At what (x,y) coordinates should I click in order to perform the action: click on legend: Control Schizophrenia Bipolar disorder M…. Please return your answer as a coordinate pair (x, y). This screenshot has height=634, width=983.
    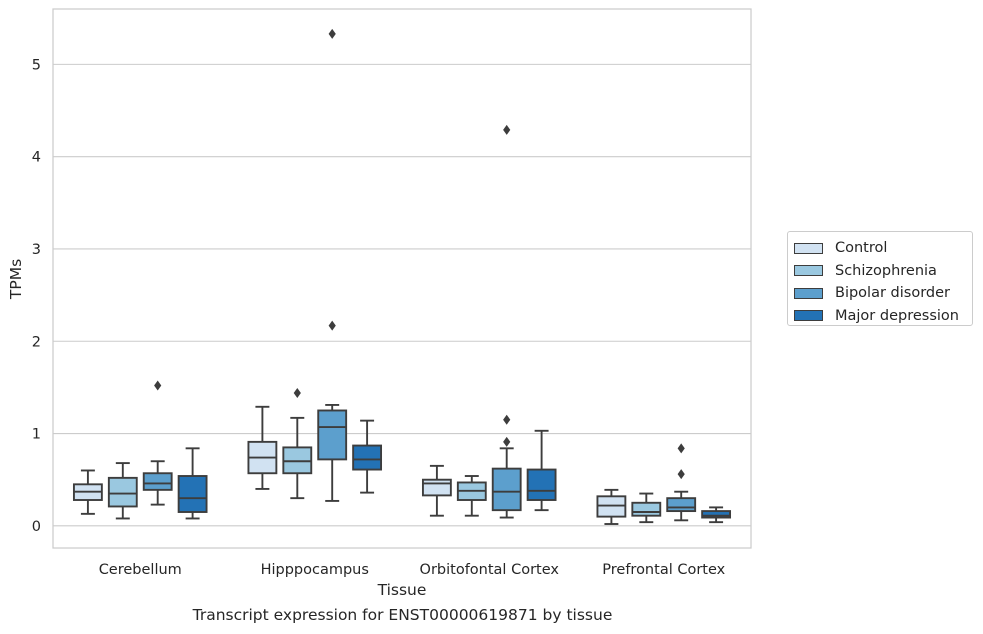
    Looking at the image, I should click on (880, 278).